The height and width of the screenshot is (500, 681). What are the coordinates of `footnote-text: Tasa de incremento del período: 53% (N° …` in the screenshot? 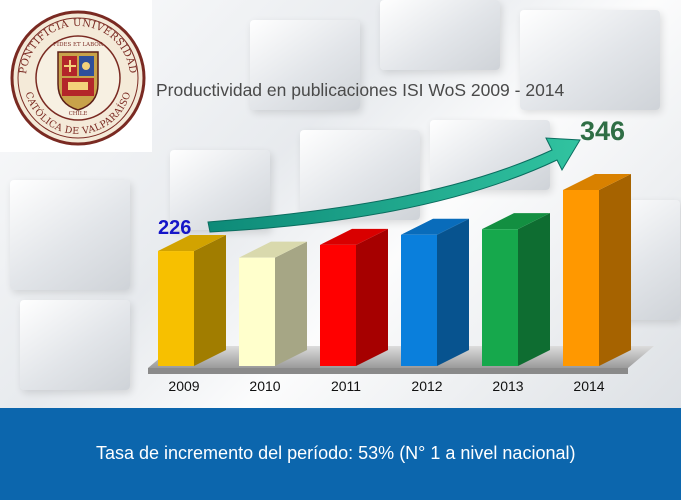 It's located at (336, 453).